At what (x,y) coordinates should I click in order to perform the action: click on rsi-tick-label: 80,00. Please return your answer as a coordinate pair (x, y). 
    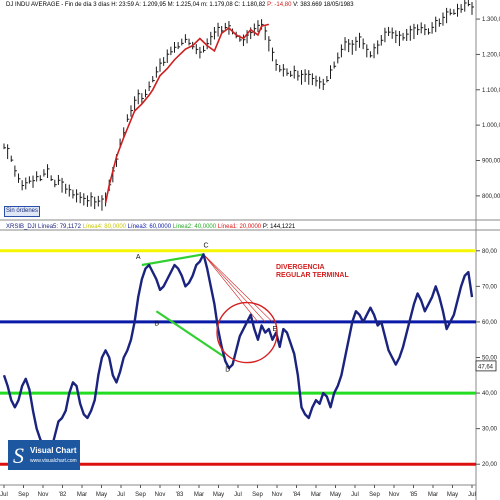
    Looking at the image, I should click on (490, 252).